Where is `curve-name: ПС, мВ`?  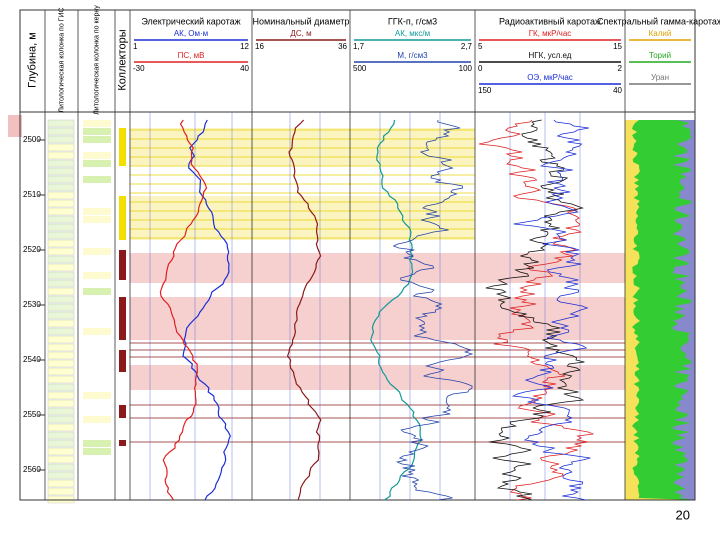
curve-name: ПС, мВ is located at coordinates (191, 55).